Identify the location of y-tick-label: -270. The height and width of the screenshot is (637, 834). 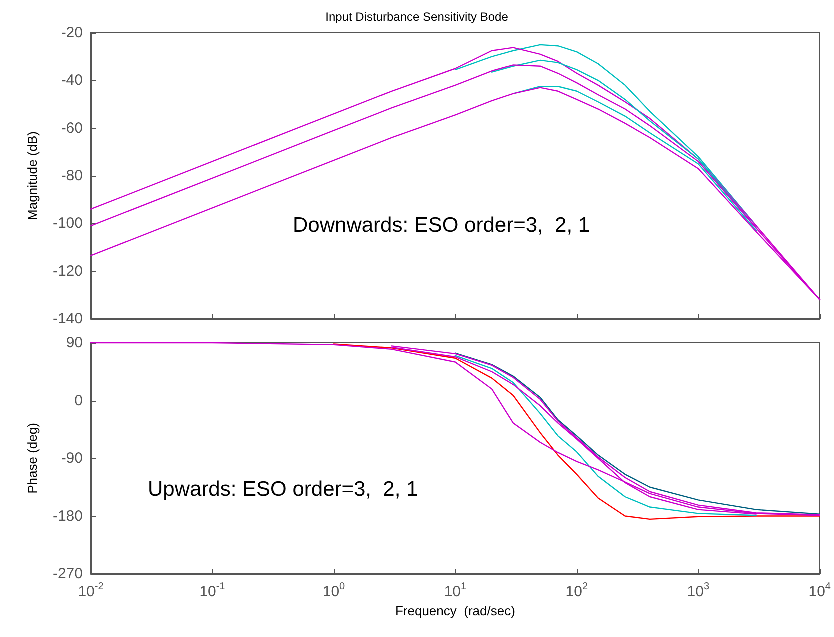
(67, 574).